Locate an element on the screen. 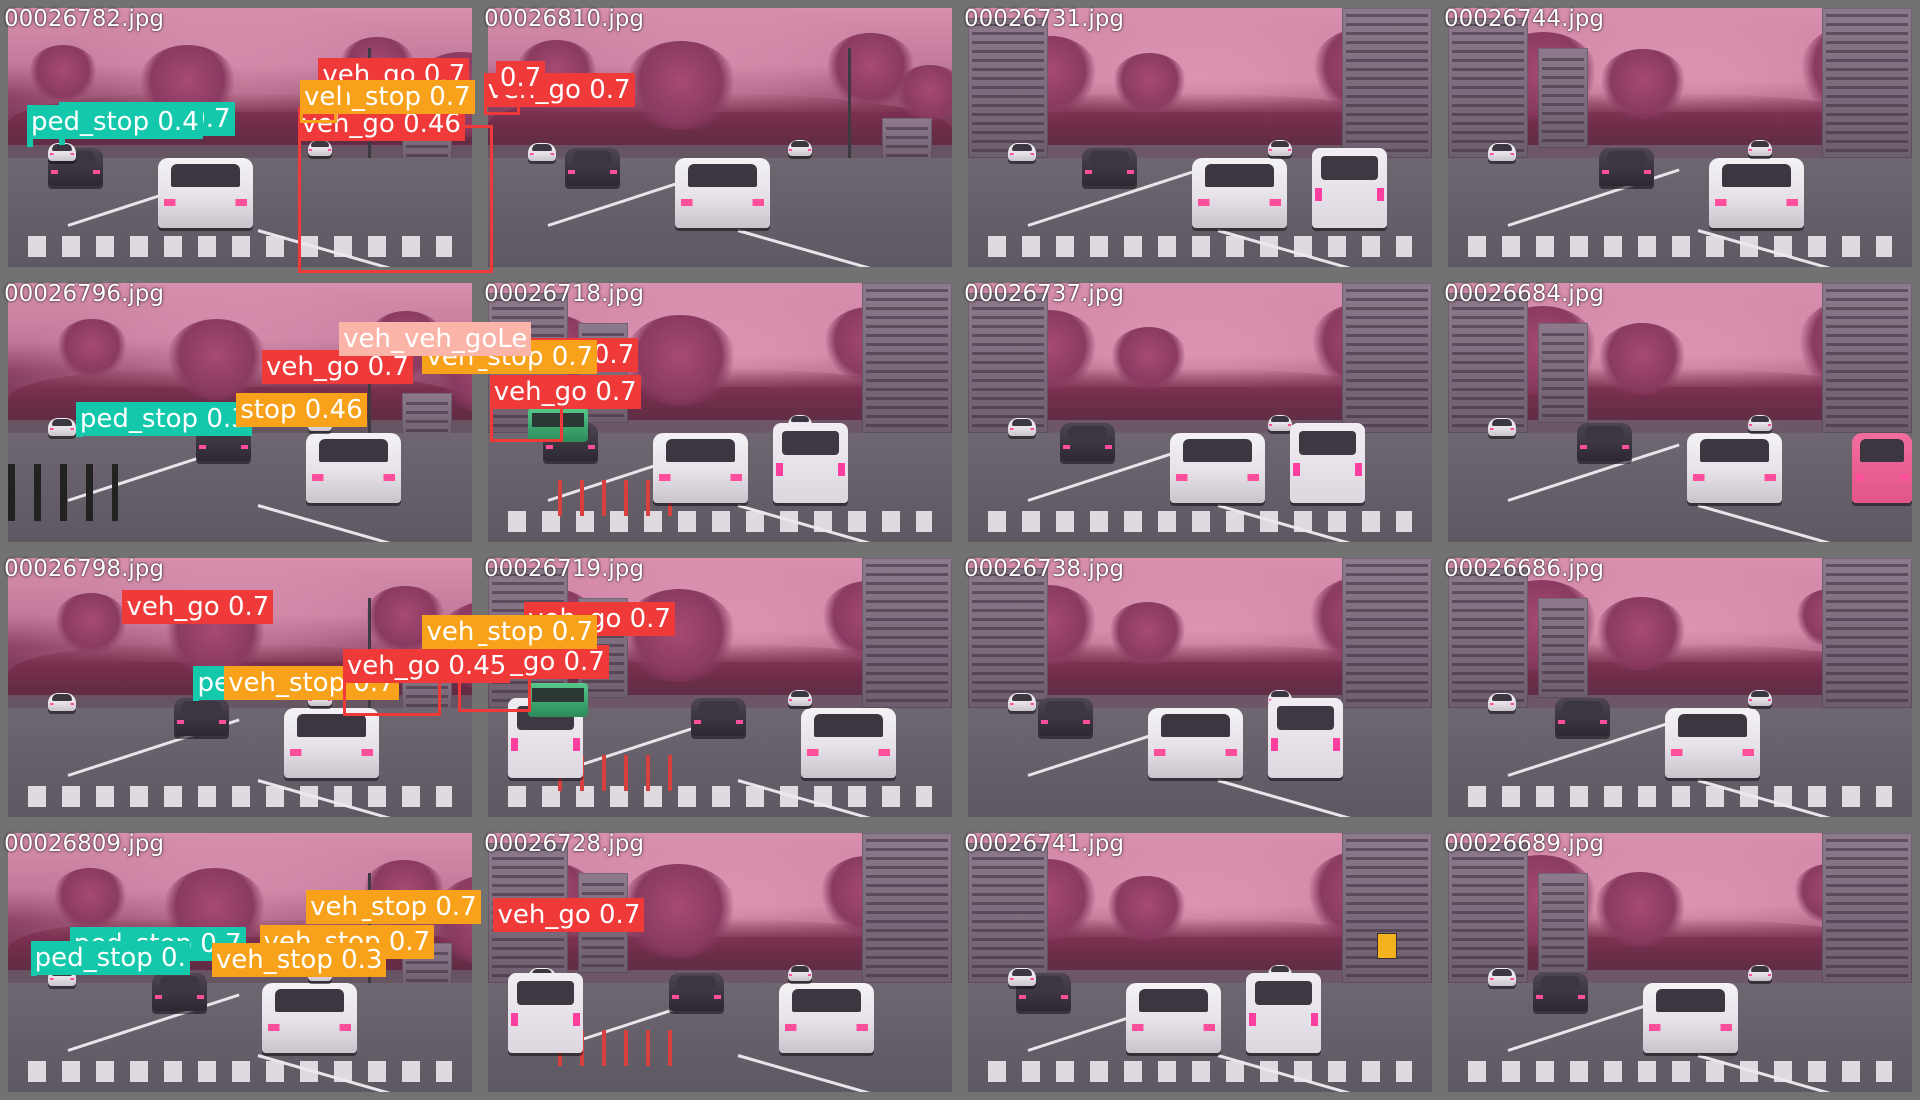 The width and height of the screenshot is (1920, 1100). image-tile: 00026728.jpg is located at coordinates (720, 962).